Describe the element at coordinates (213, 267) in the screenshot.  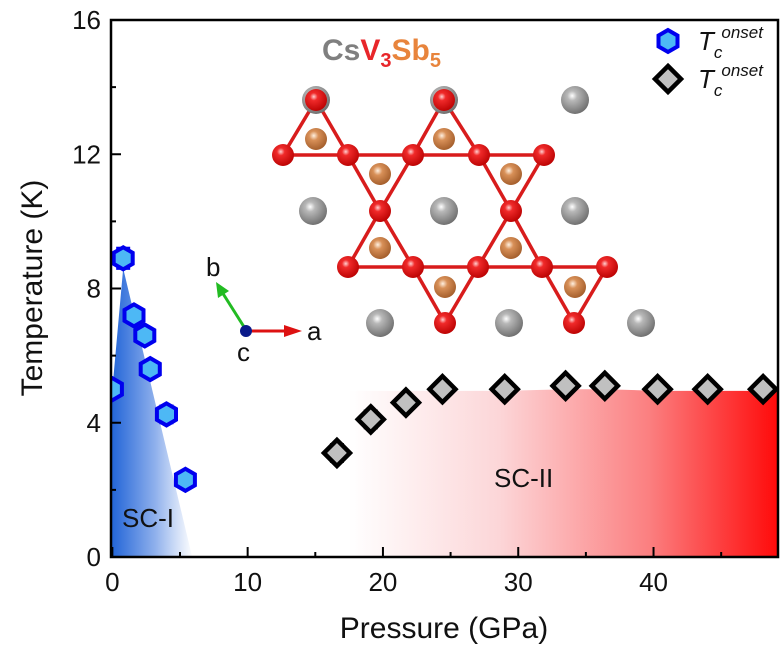
I see `crystal-axis-b-label: b` at that location.